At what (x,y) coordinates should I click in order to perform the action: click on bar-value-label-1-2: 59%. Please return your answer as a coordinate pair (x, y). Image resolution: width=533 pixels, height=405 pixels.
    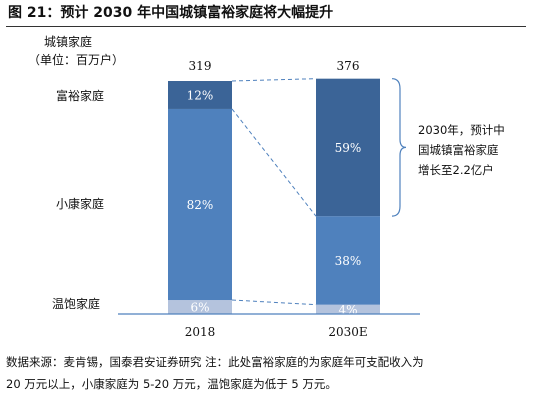
    Looking at the image, I should click on (348, 148).